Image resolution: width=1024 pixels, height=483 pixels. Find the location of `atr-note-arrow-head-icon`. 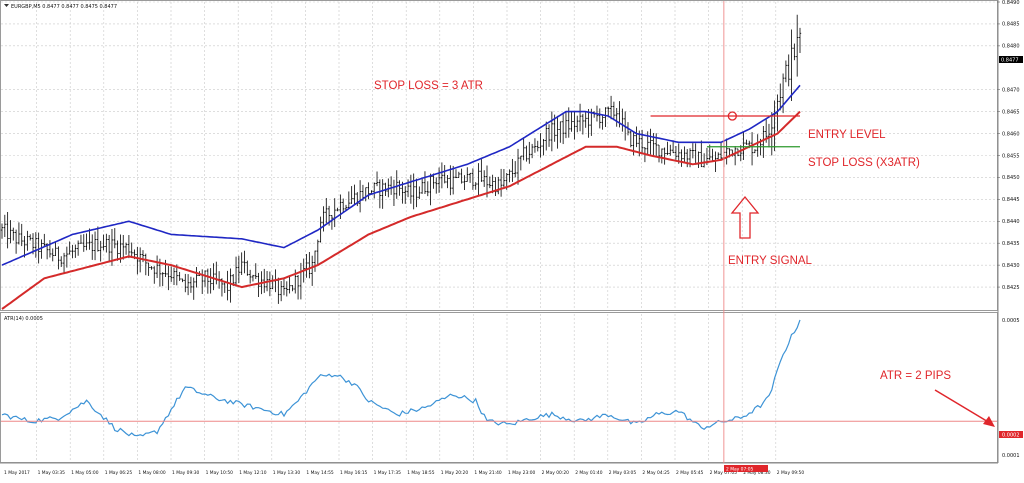

atr-note-arrow-head-icon is located at coordinates (989, 421).